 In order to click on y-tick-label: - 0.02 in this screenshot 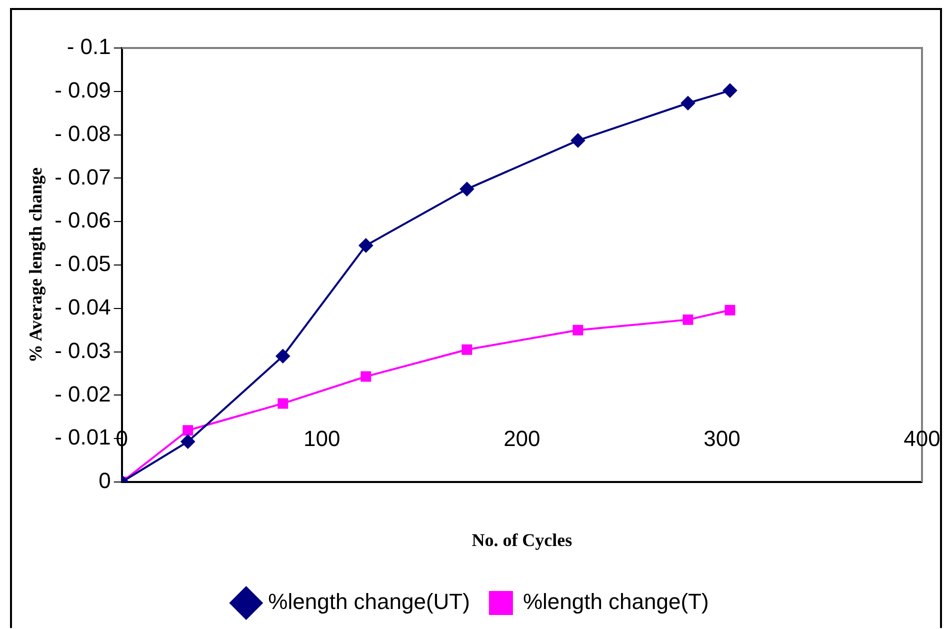, I will do `click(82, 393)`.